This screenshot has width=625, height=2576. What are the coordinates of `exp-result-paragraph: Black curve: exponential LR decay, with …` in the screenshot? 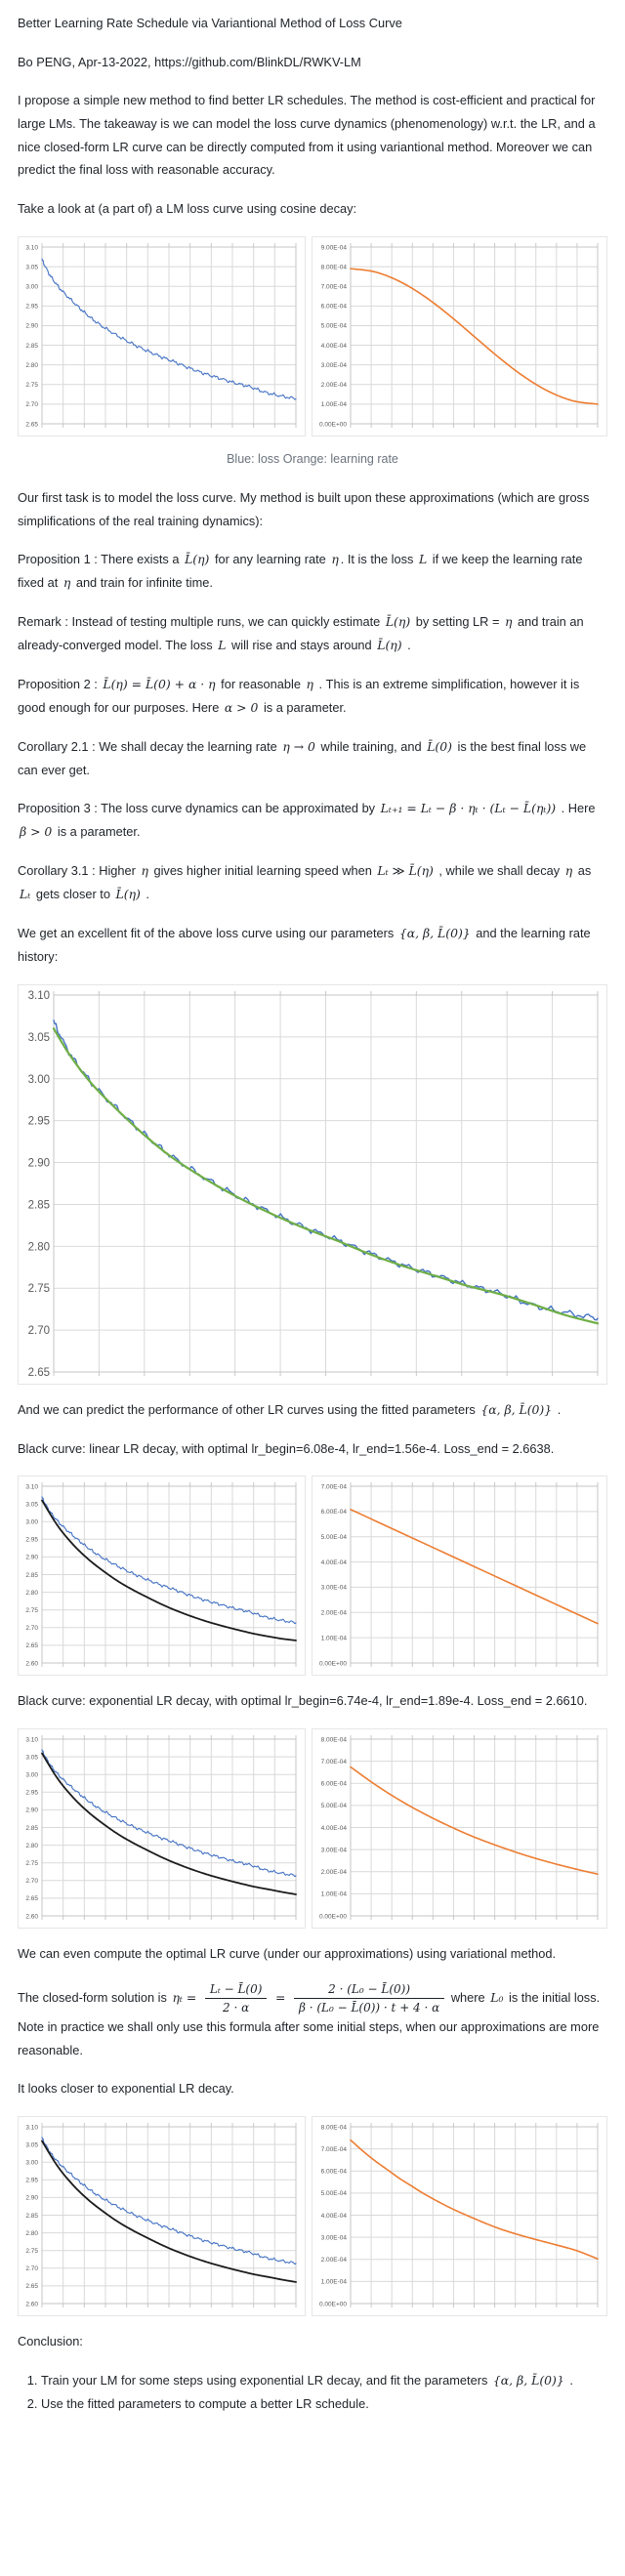 It's located at (303, 1701).